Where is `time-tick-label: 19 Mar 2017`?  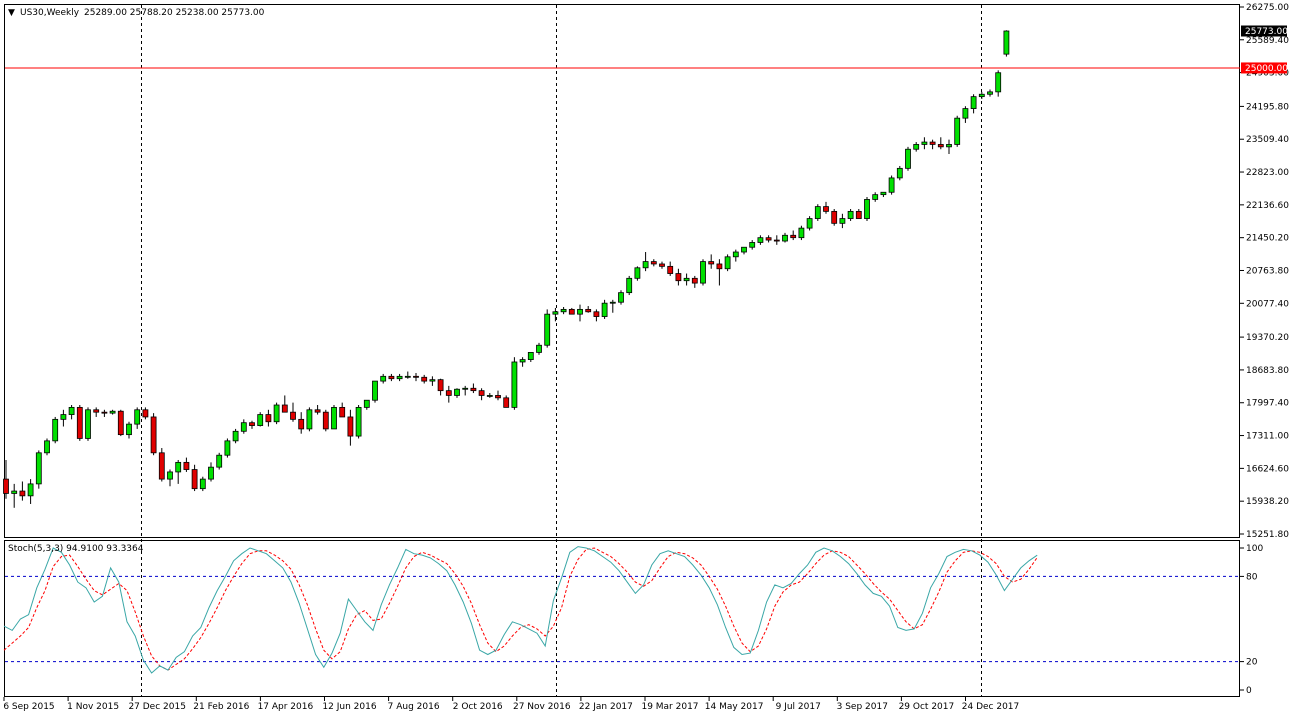 time-tick-label: 19 Mar 2017 is located at coordinates (669, 707).